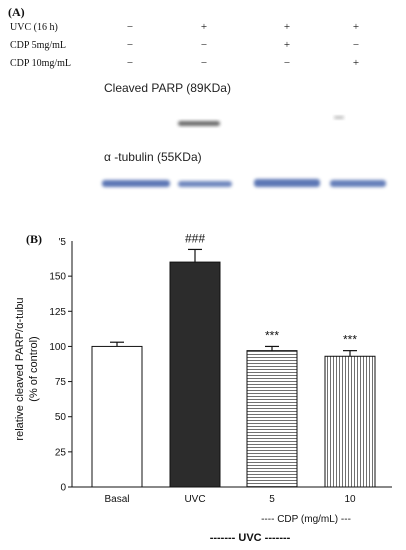 The image size is (406, 550). I want to click on condition-label-cdp10: CDP 10mg/mL, so click(41, 63).